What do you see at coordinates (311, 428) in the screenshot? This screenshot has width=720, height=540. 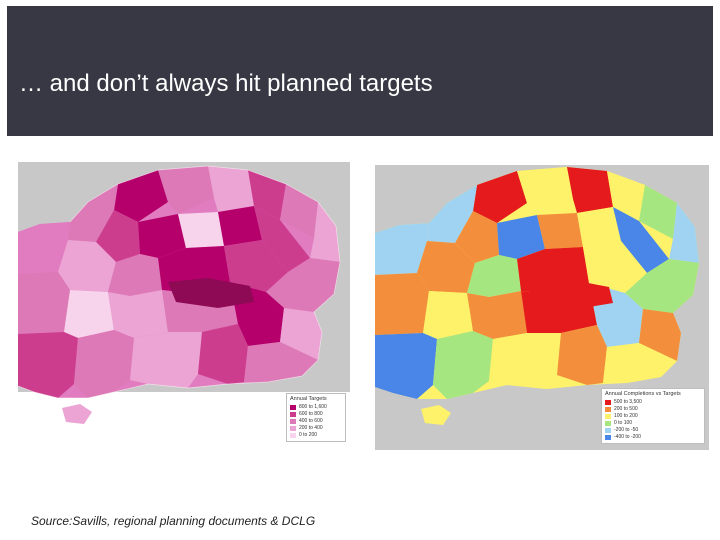 I see `legend-label: 200 to 400` at bounding box center [311, 428].